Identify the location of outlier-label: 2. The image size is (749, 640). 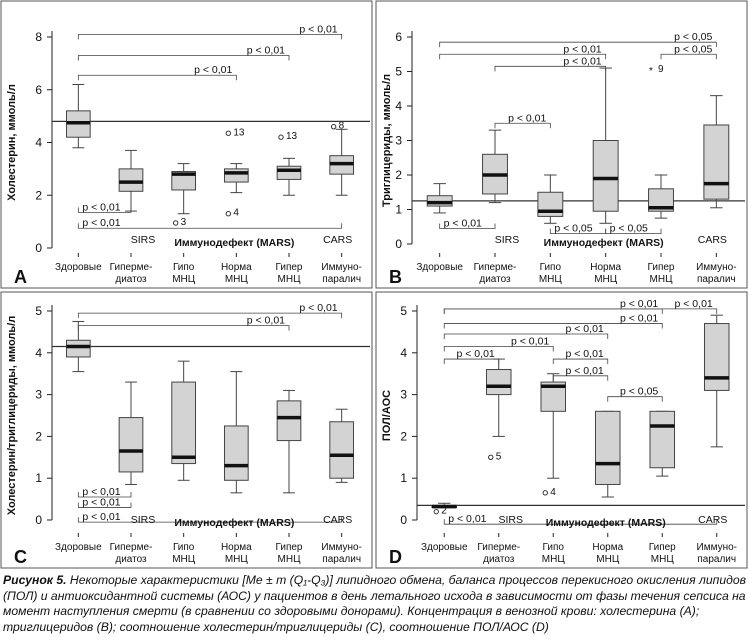
(444, 511).